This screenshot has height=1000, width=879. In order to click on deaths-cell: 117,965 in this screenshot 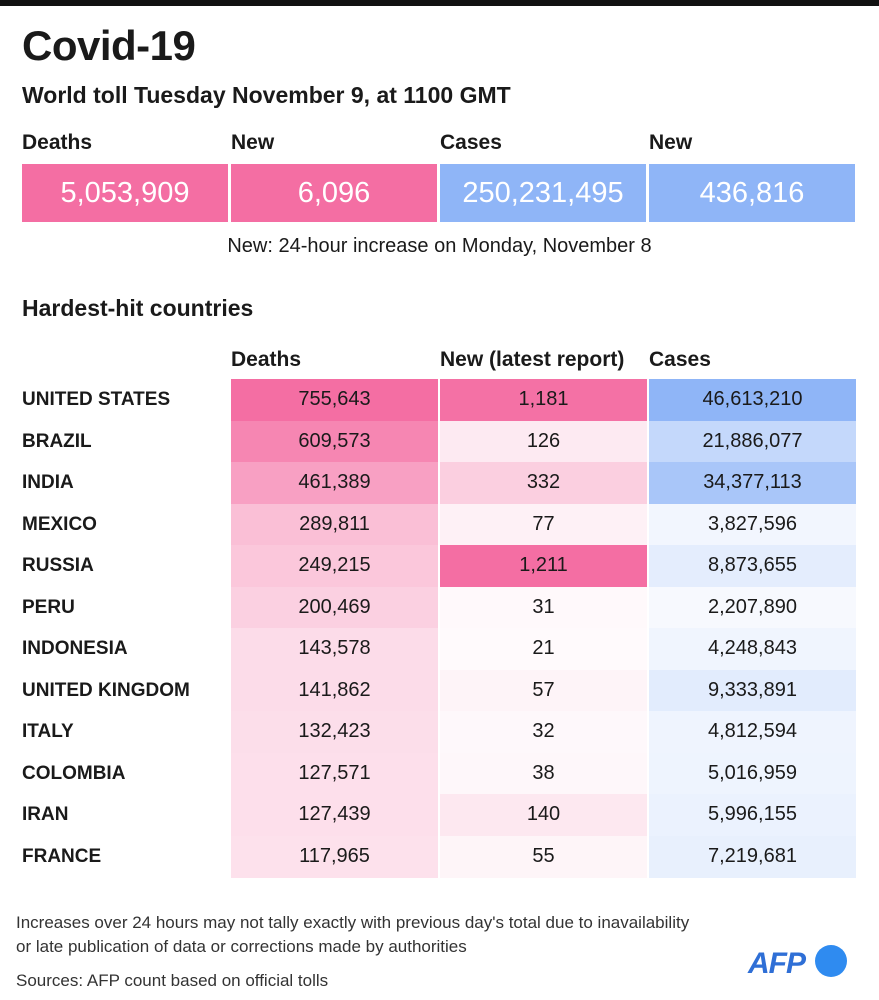, I will do `click(334, 856)`.